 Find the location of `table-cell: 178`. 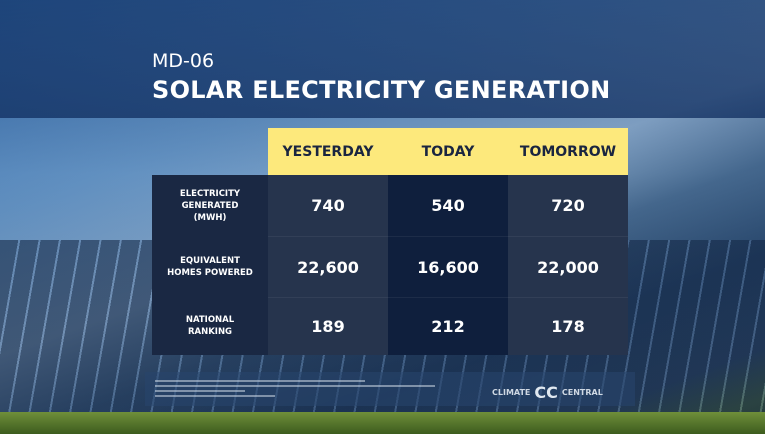

table-cell: 178 is located at coordinates (568, 326).